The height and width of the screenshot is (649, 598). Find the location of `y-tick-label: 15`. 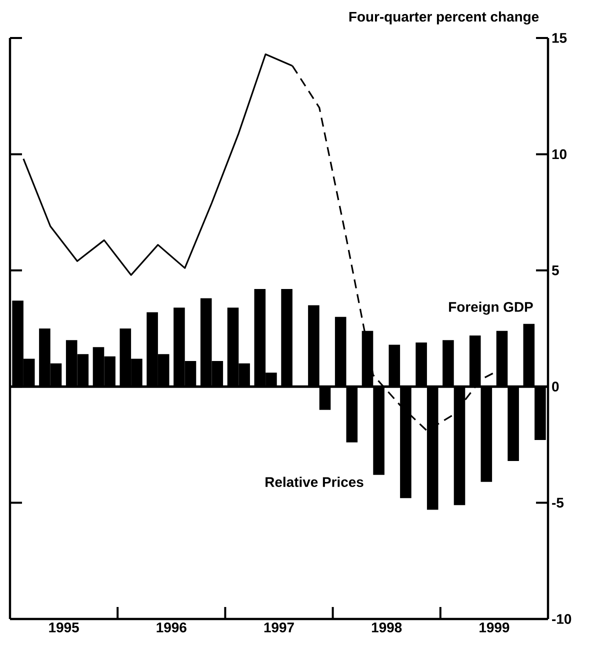

y-tick-label: 15 is located at coordinates (559, 38).